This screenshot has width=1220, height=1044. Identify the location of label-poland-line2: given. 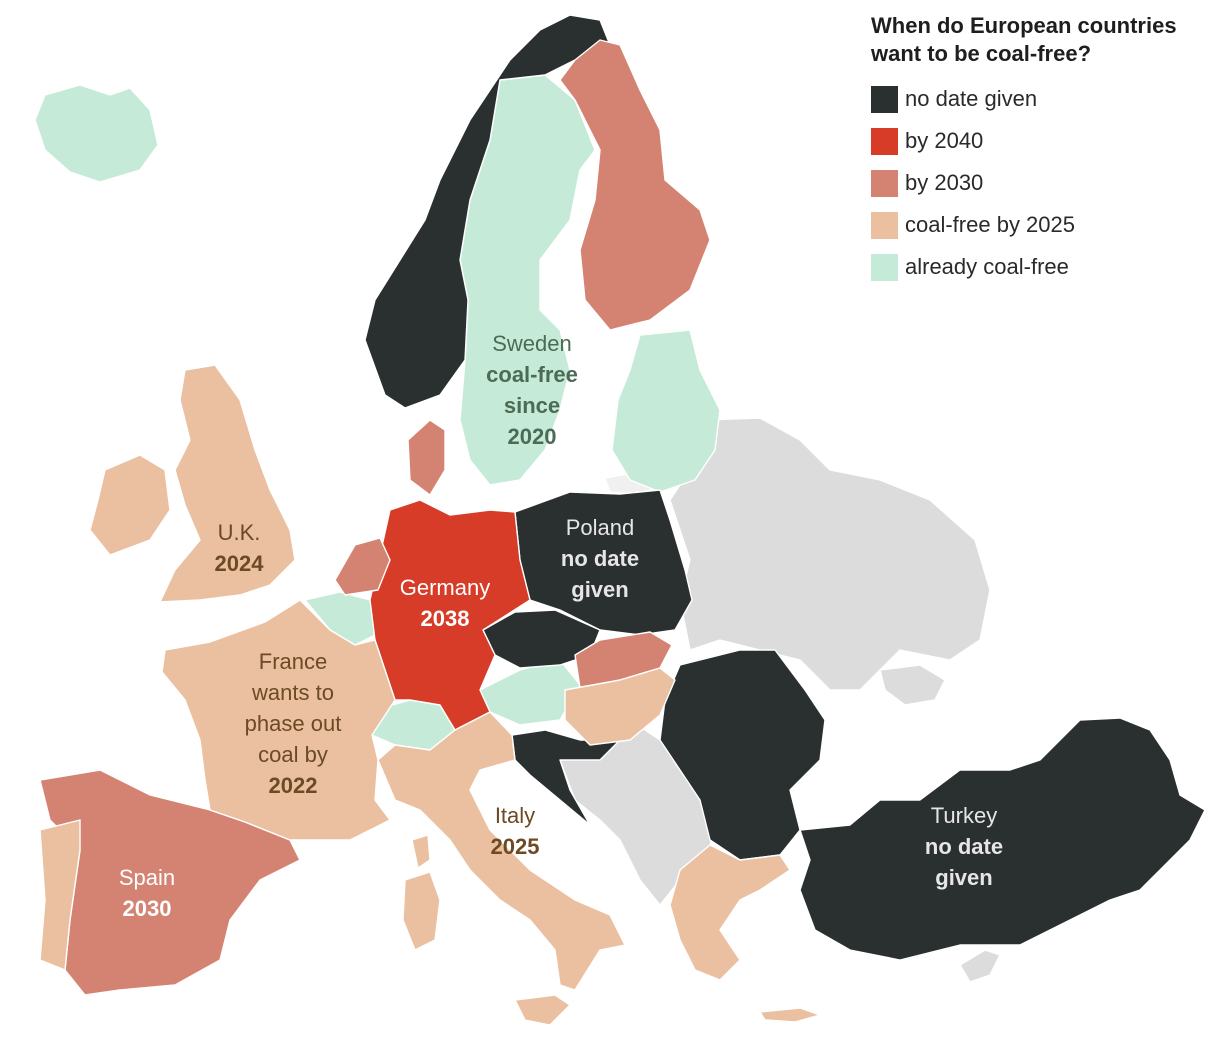
(600, 589).